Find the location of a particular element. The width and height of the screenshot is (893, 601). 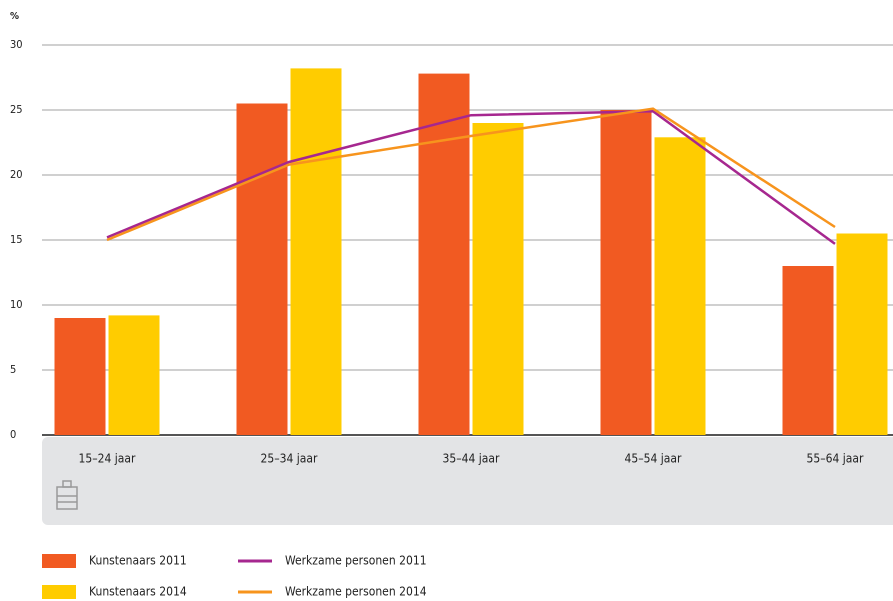

logo-icon is located at coordinates (67, 495).